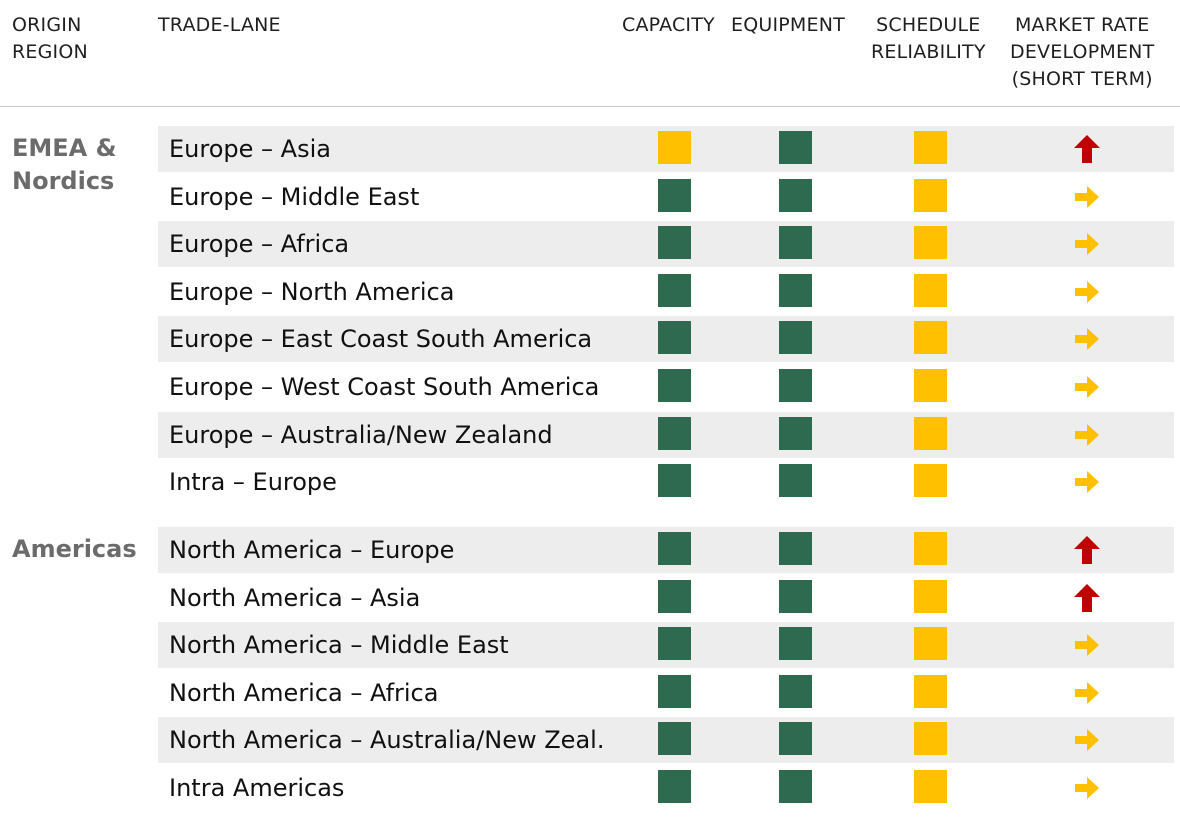 The image size is (1180, 818). What do you see at coordinates (312, 550) in the screenshot?
I see `trade-lane-name: North America – Europe` at bounding box center [312, 550].